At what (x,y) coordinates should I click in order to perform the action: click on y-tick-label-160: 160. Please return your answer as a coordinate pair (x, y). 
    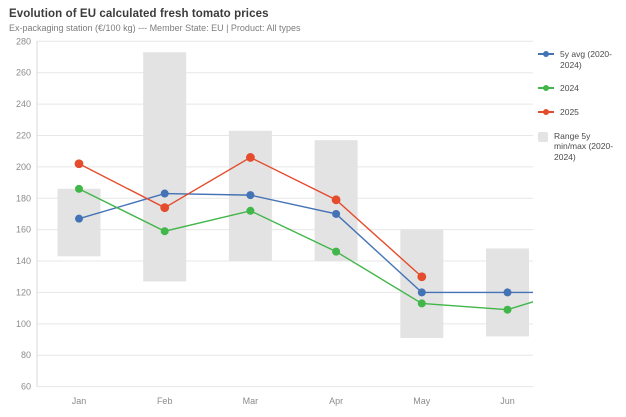
    Looking at the image, I should click on (23, 230).